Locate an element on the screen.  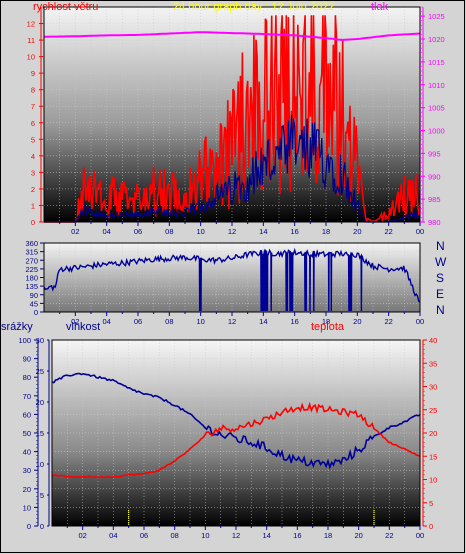
wind-axis-label: 11 is located at coordinates (31, 40).